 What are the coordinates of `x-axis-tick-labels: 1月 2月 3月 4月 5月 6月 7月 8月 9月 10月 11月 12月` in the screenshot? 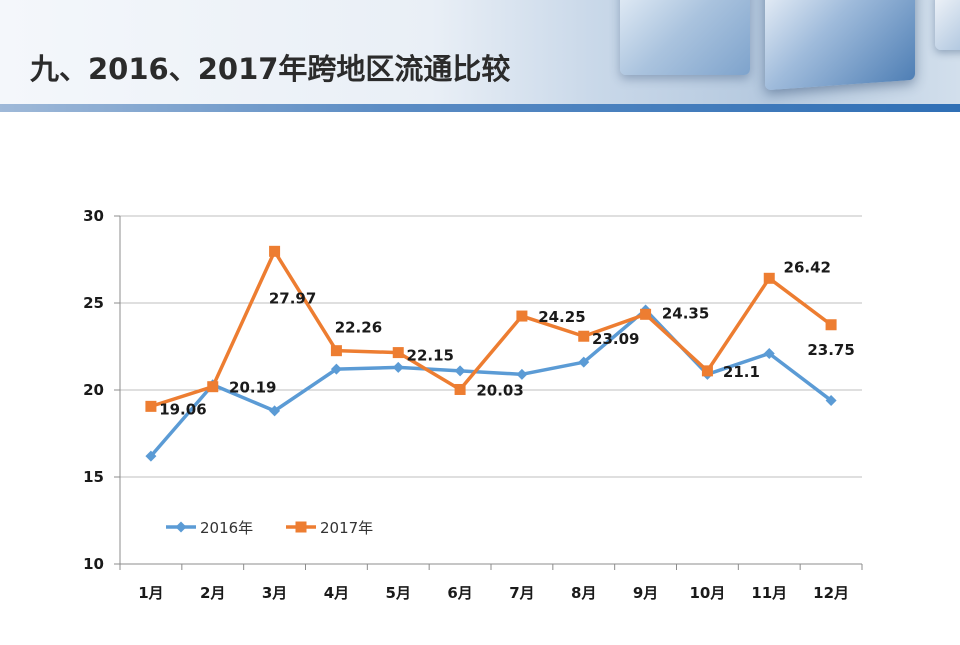 It's located at (493, 593).